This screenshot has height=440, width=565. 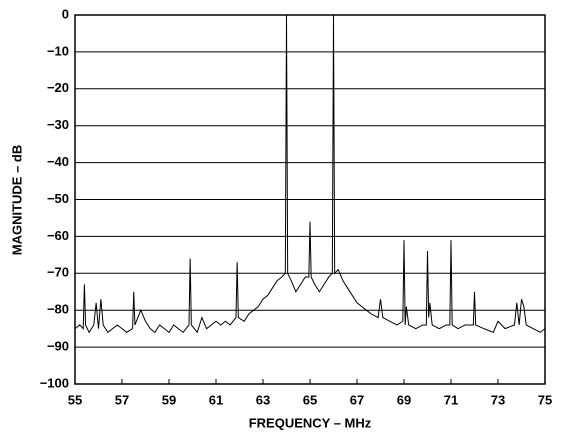 I want to click on x-axis-label: FREQUENCY – MHz, so click(x=310, y=422).